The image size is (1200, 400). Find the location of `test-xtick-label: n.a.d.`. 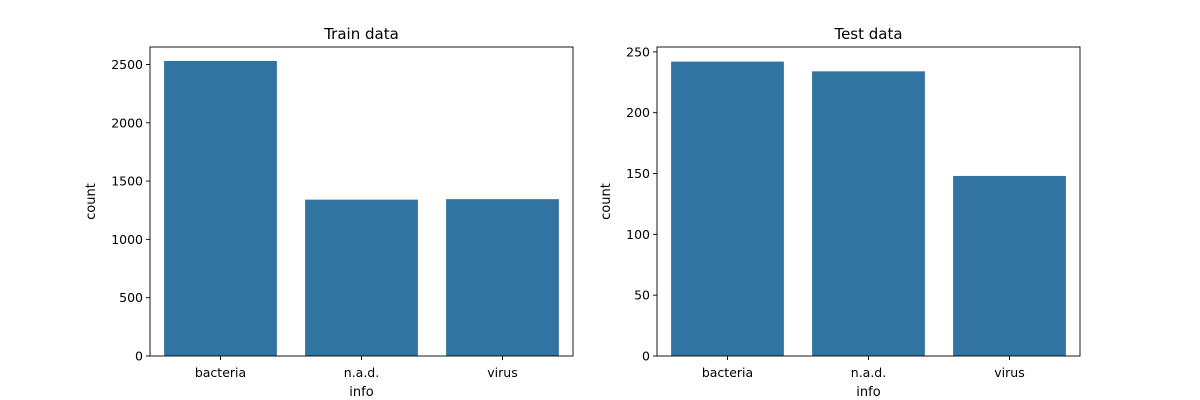

test-xtick-label: n.a.d. is located at coordinates (868, 372).